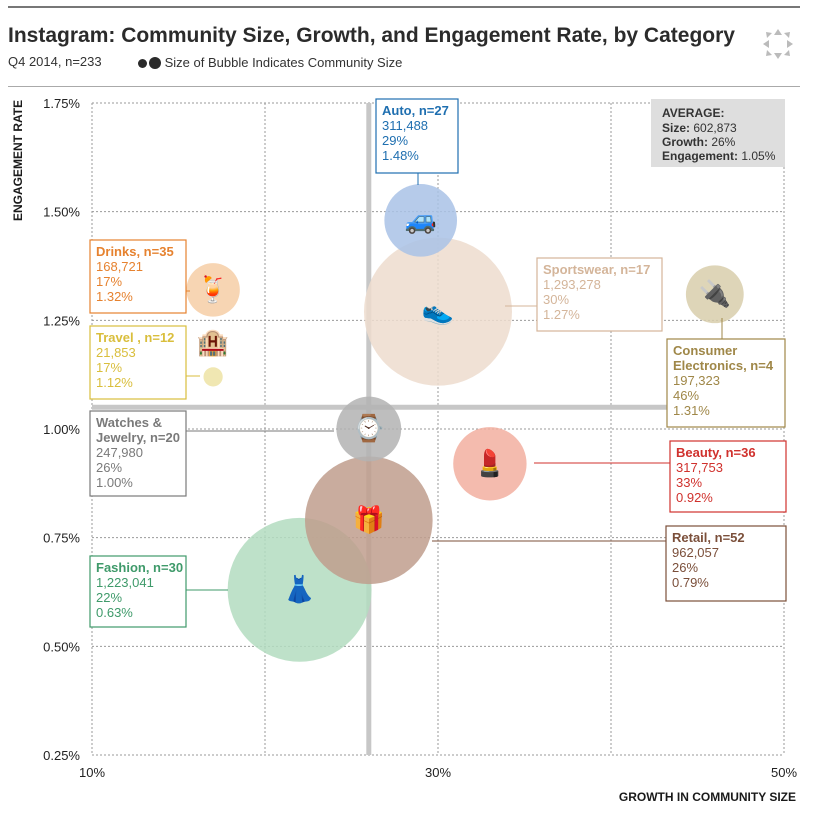  Describe the element at coordinates (114, 482) in the screenshot. I see `label-engagement: 1.00%` at that location.